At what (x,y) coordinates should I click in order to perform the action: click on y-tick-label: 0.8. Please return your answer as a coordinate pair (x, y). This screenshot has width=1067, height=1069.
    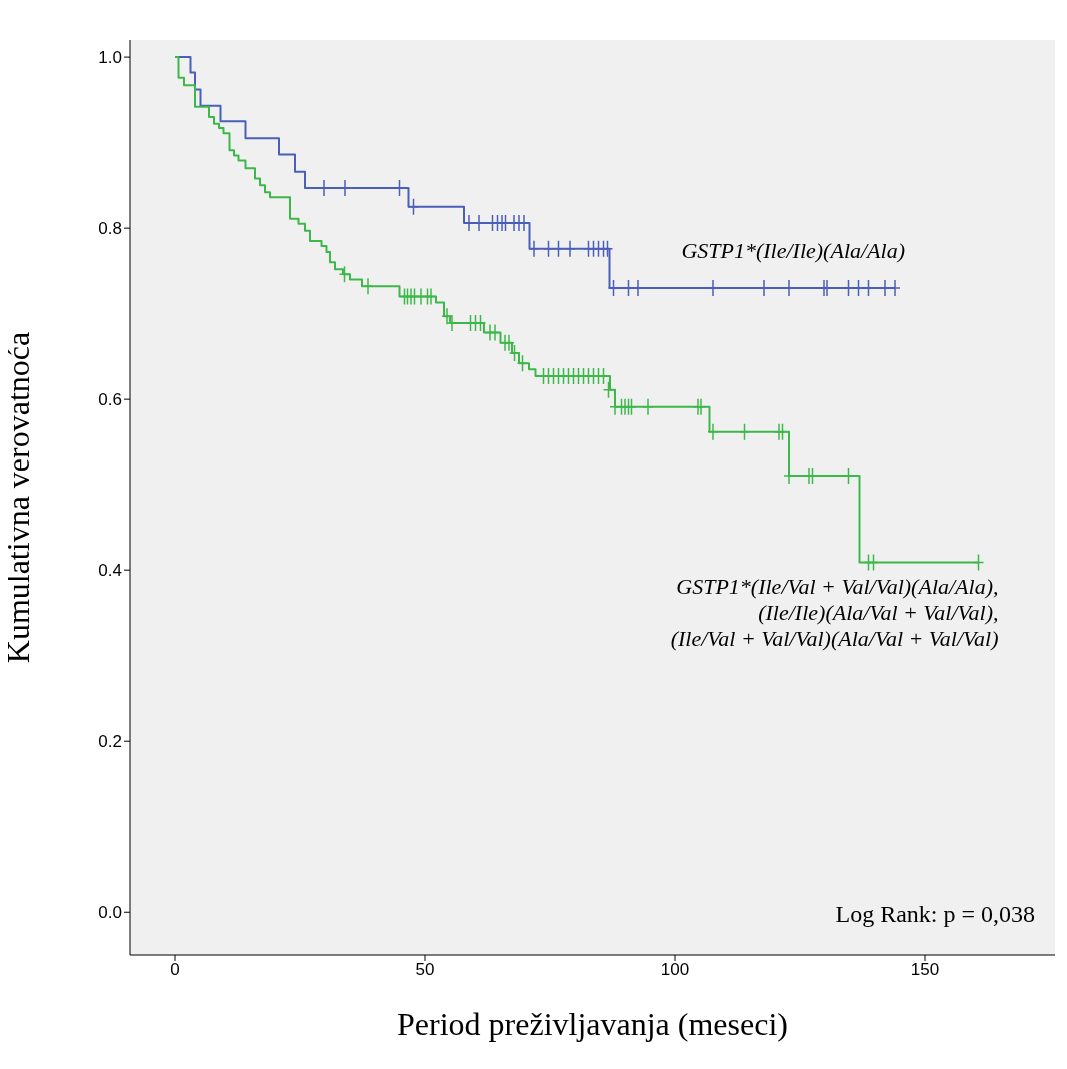
    Looking at the image, I should click on (110, 229).